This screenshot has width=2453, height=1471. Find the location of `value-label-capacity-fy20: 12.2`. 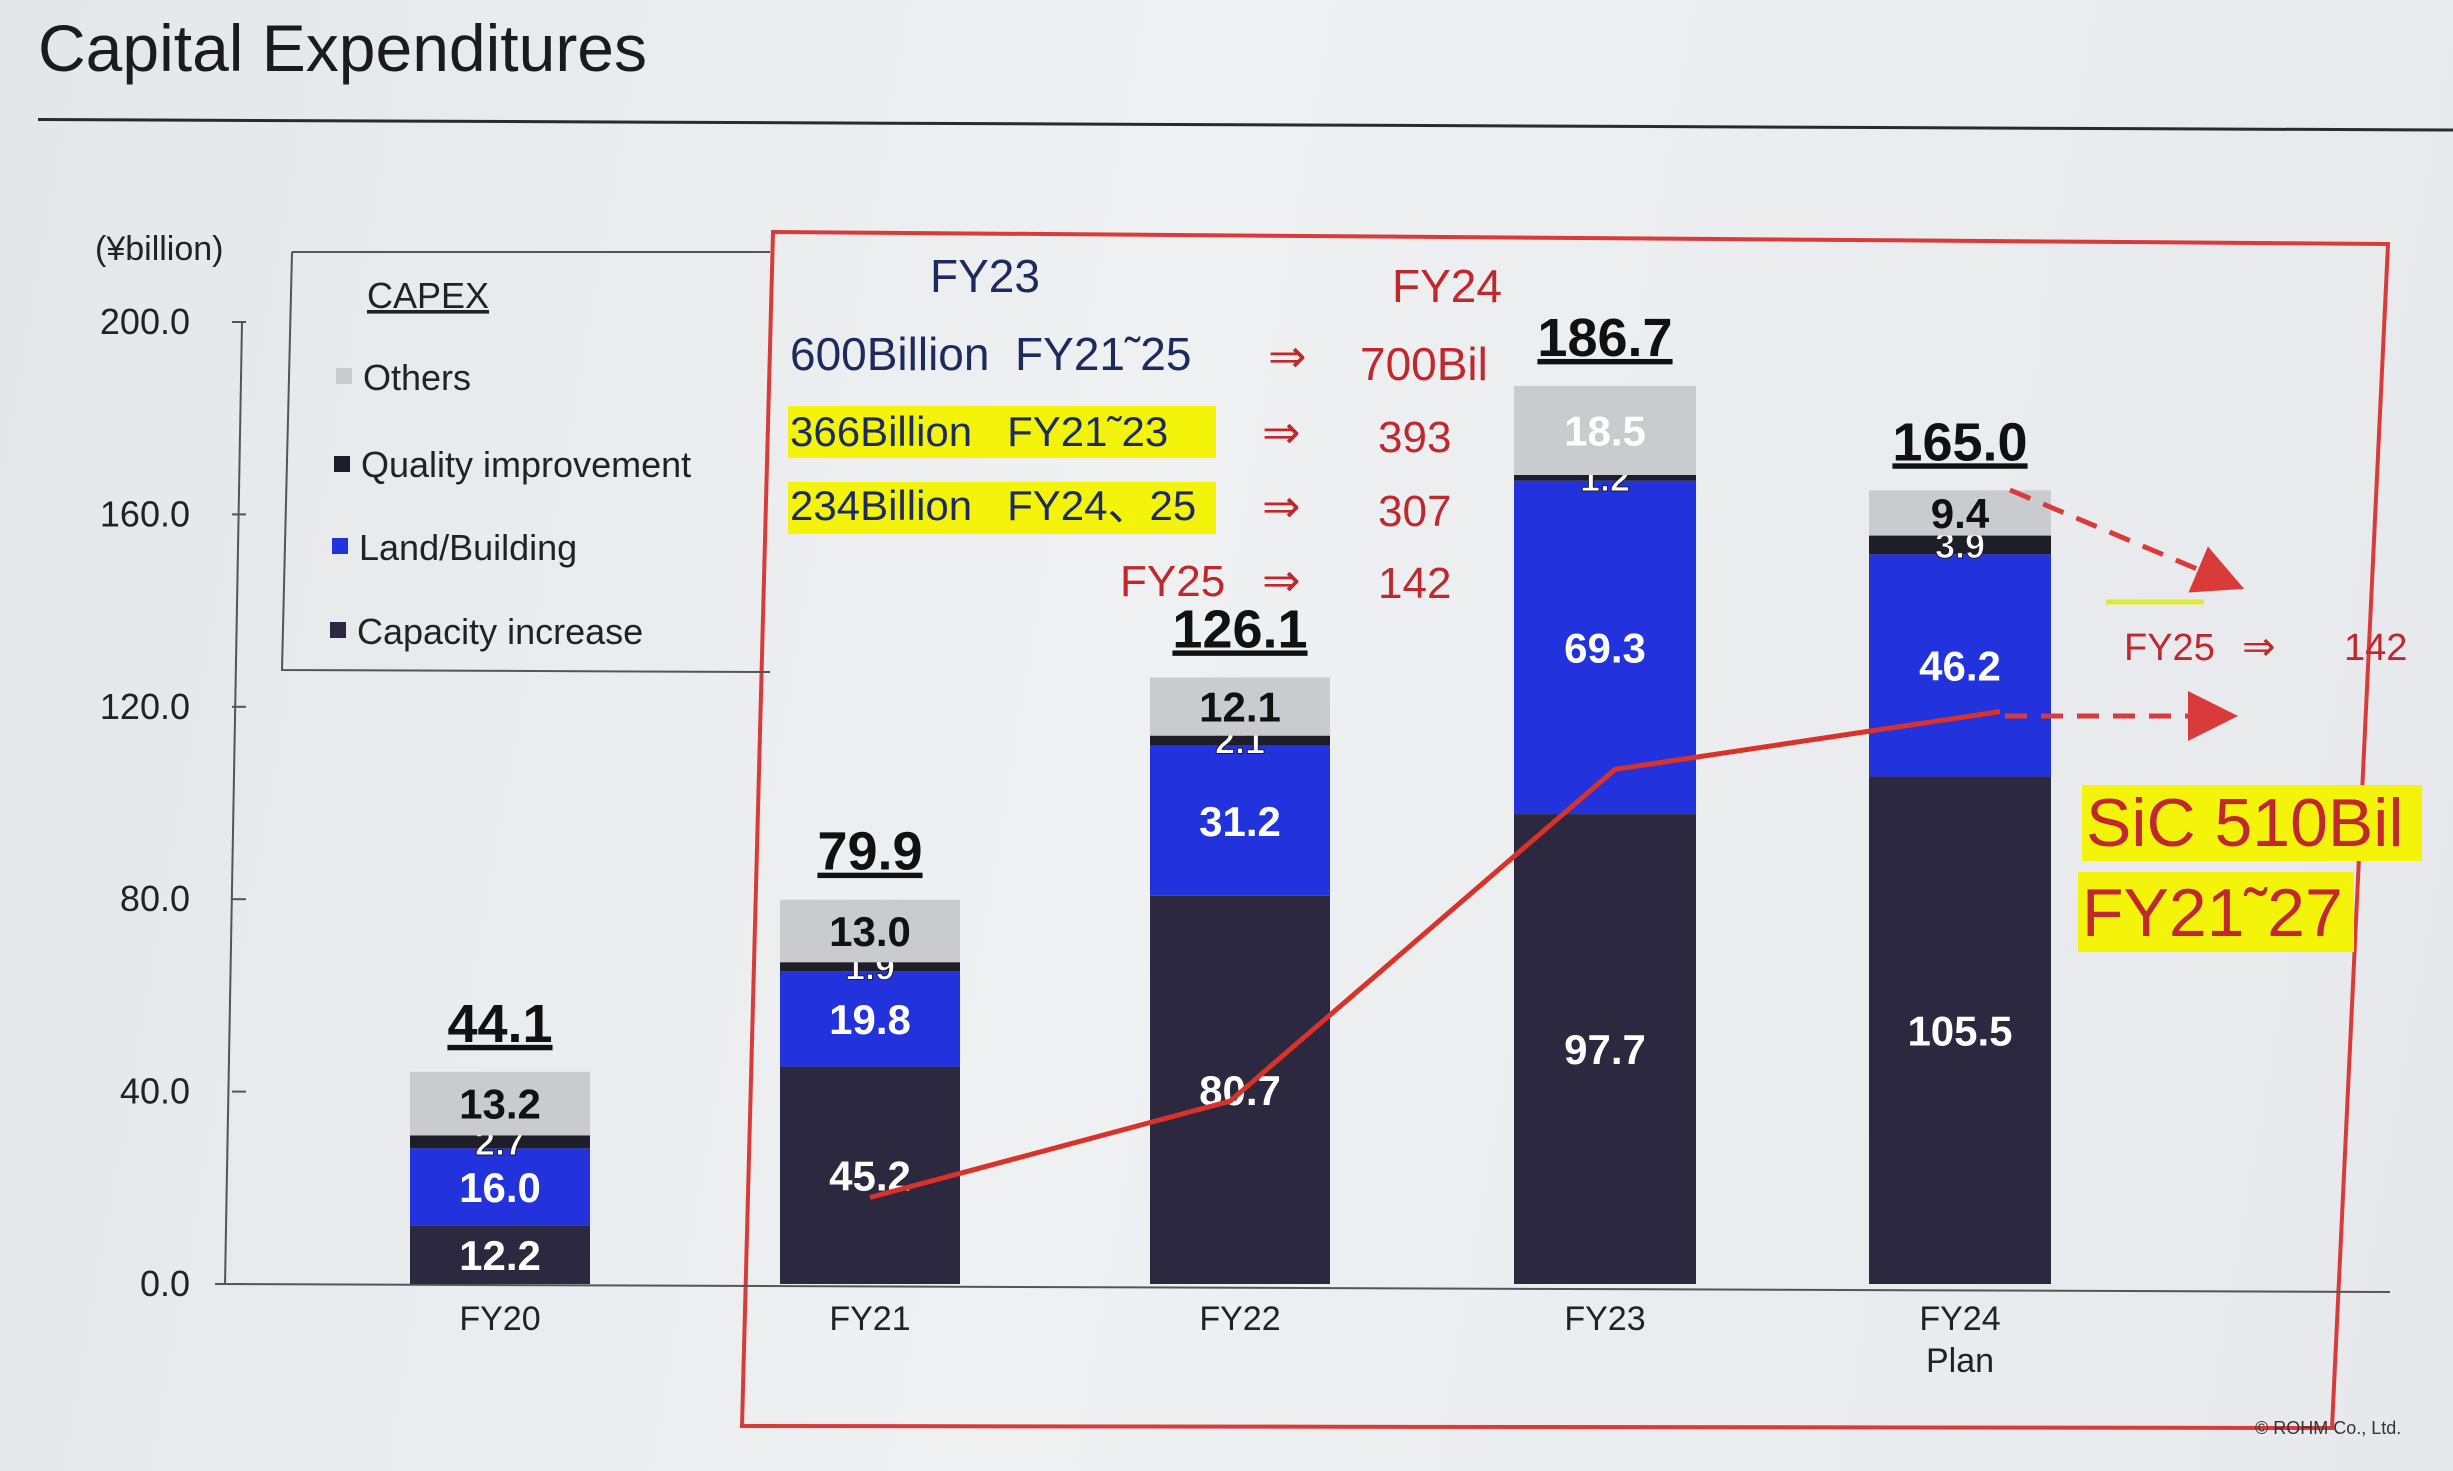

value-label-capacity-fy20: 12.2 is located at coordinates (500, 1255).